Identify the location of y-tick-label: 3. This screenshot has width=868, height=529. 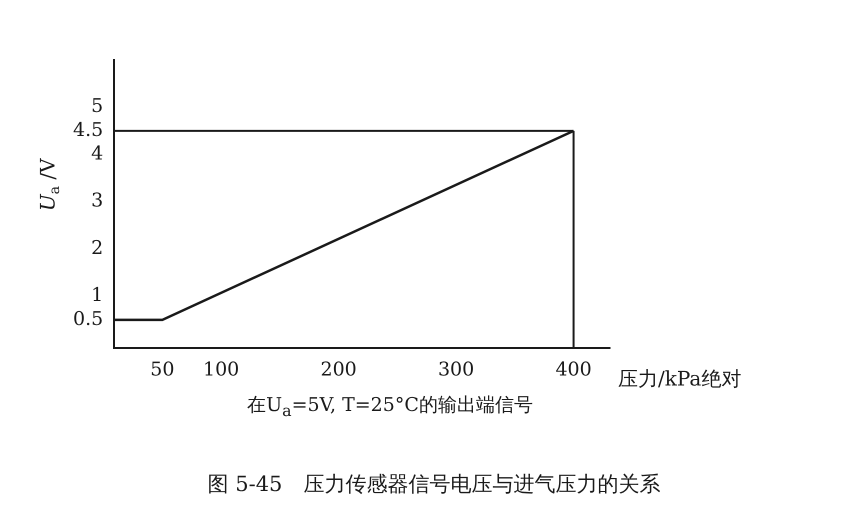
(97, 201).